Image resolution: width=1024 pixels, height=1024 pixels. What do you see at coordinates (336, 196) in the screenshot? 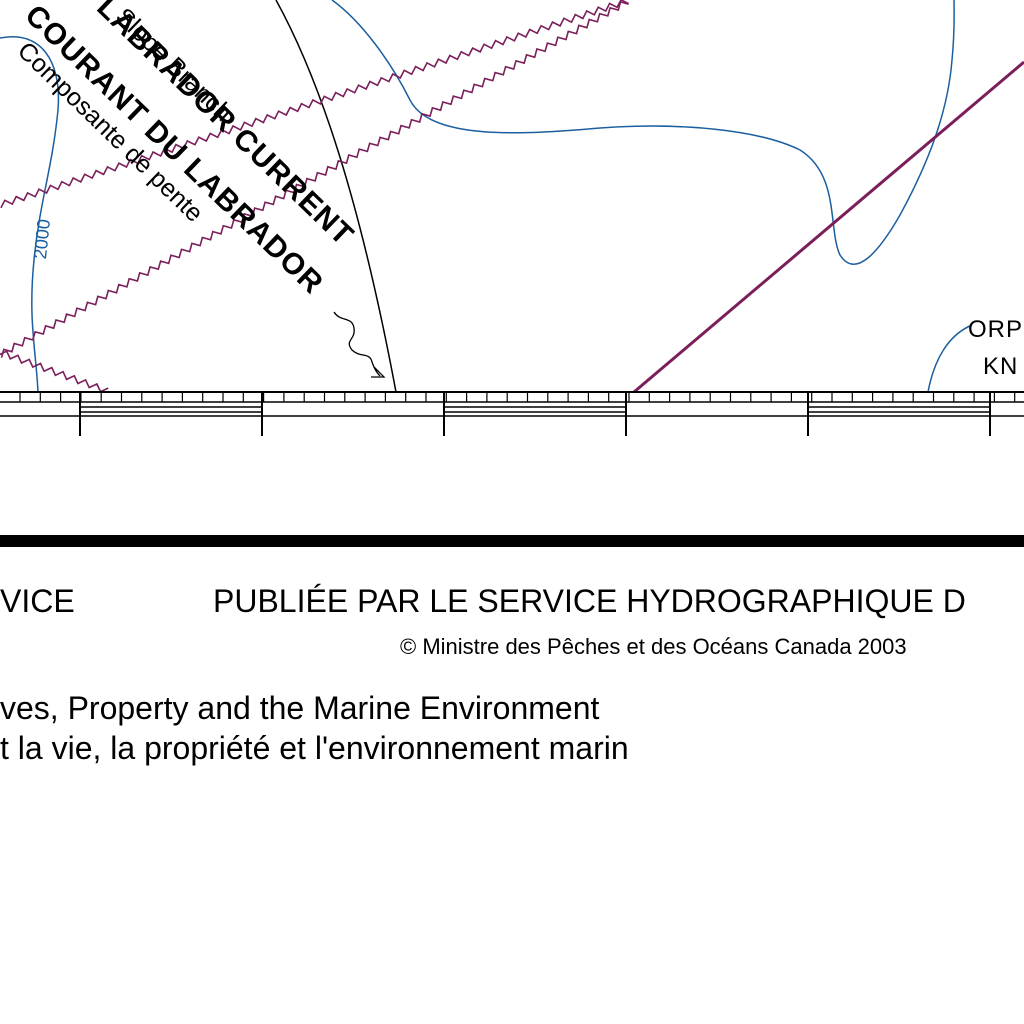
I see `meridian-line` at bounding box center [336, 196].